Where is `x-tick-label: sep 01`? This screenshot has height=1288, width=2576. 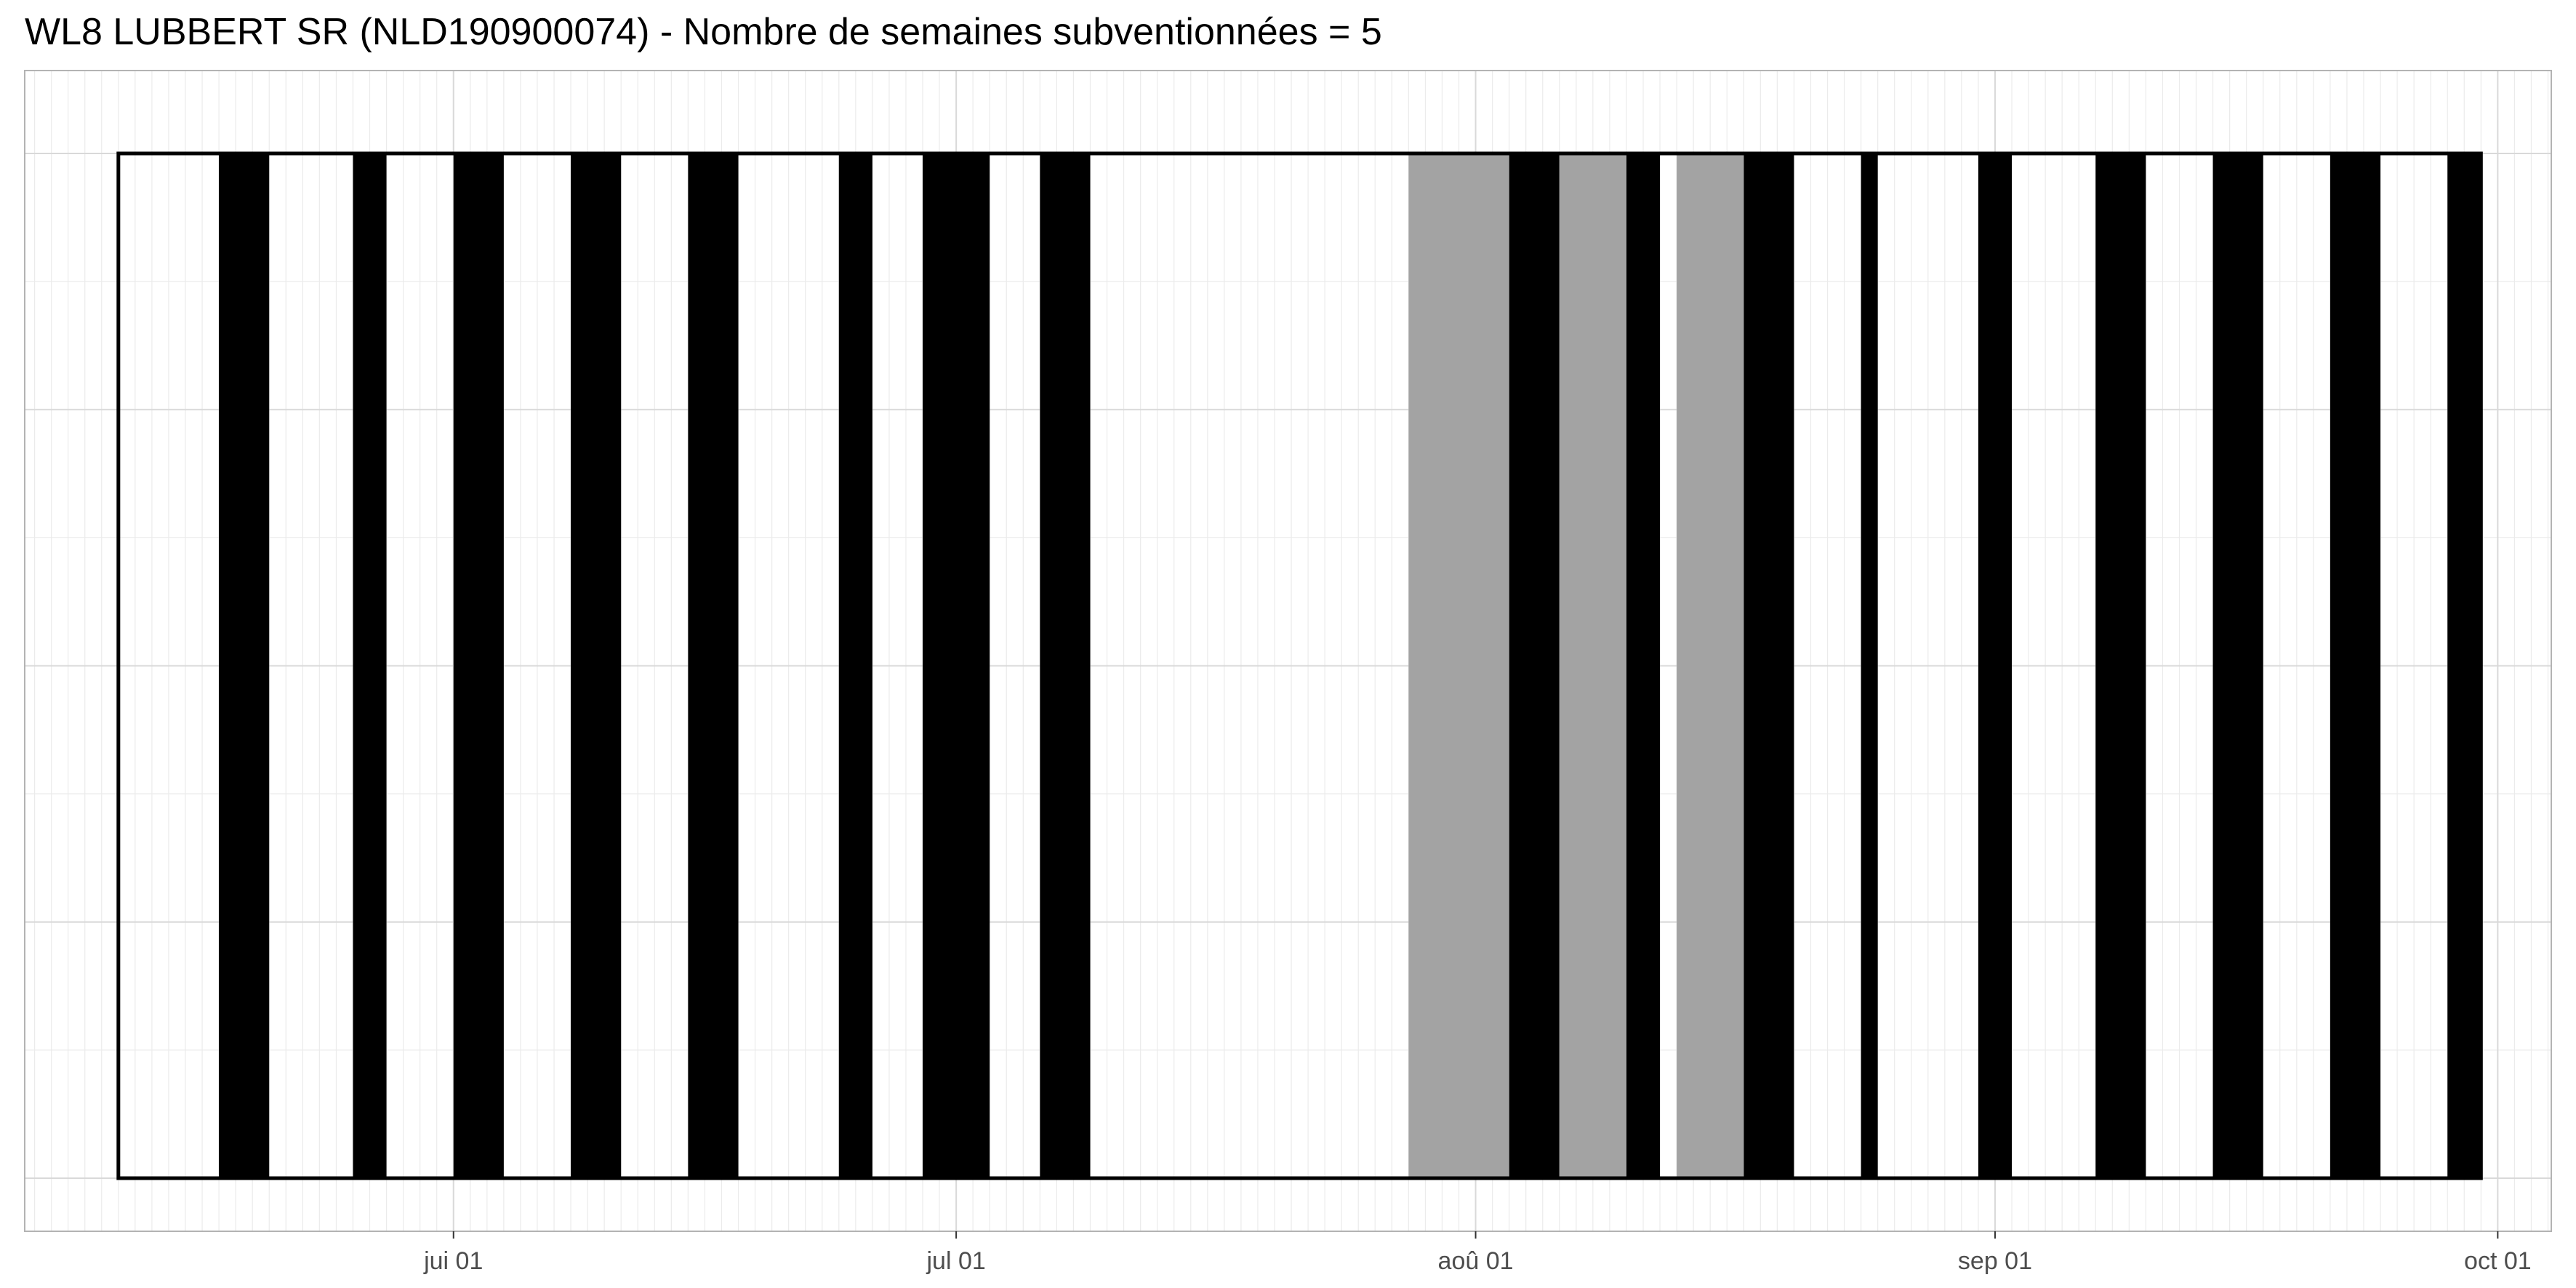
x-tick-label: sep 01 is located at coordinates (1995, 1261).